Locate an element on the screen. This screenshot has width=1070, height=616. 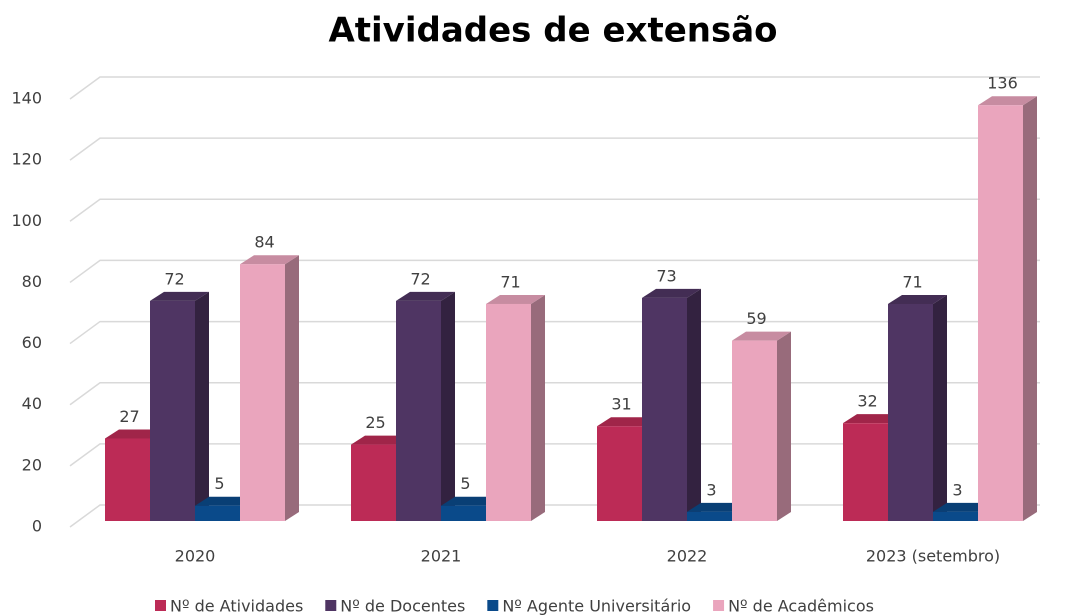
x-tick-label: 2021 is located at coordinates (441, 556).